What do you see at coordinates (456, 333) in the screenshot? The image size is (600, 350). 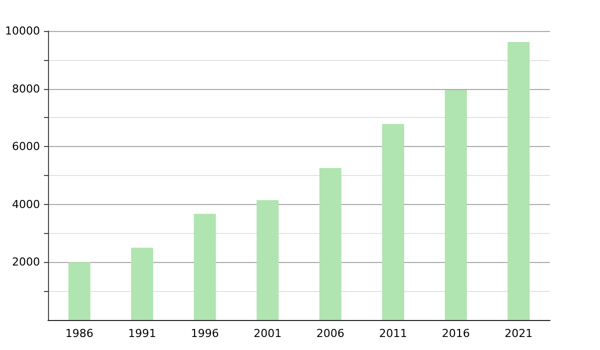 I see `x-tick-label: 2016` at bounding box center [456, 333].